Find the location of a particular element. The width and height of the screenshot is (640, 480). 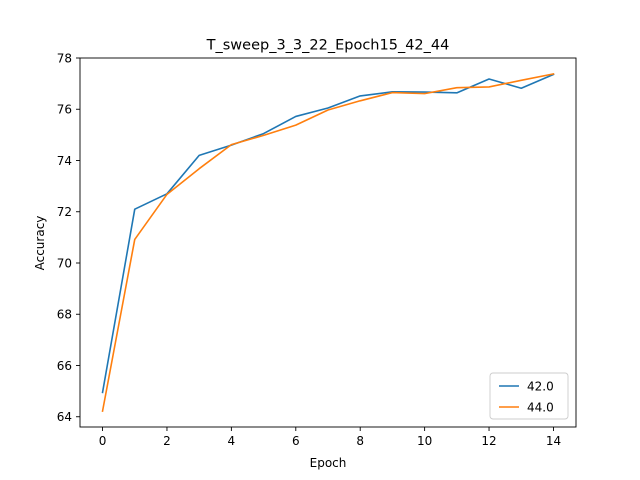

y-axis-label: Accuracy is located at coordinates (40, 243).